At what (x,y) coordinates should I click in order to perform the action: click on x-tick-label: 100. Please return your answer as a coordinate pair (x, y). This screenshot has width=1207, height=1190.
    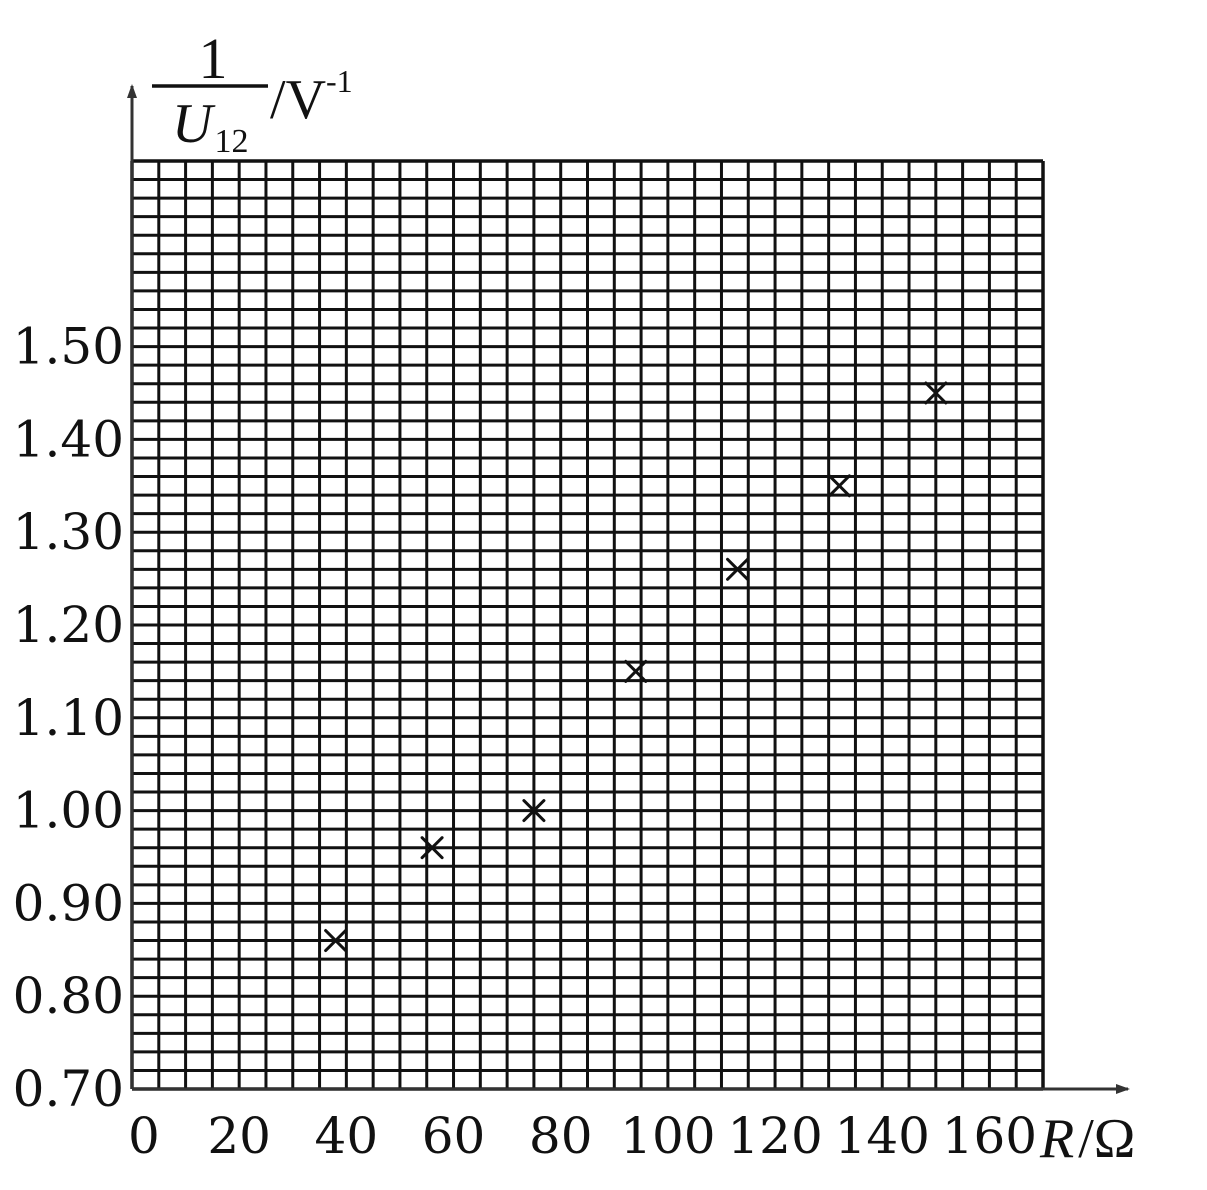
    Looking at the image, I should click on (667, 1136).